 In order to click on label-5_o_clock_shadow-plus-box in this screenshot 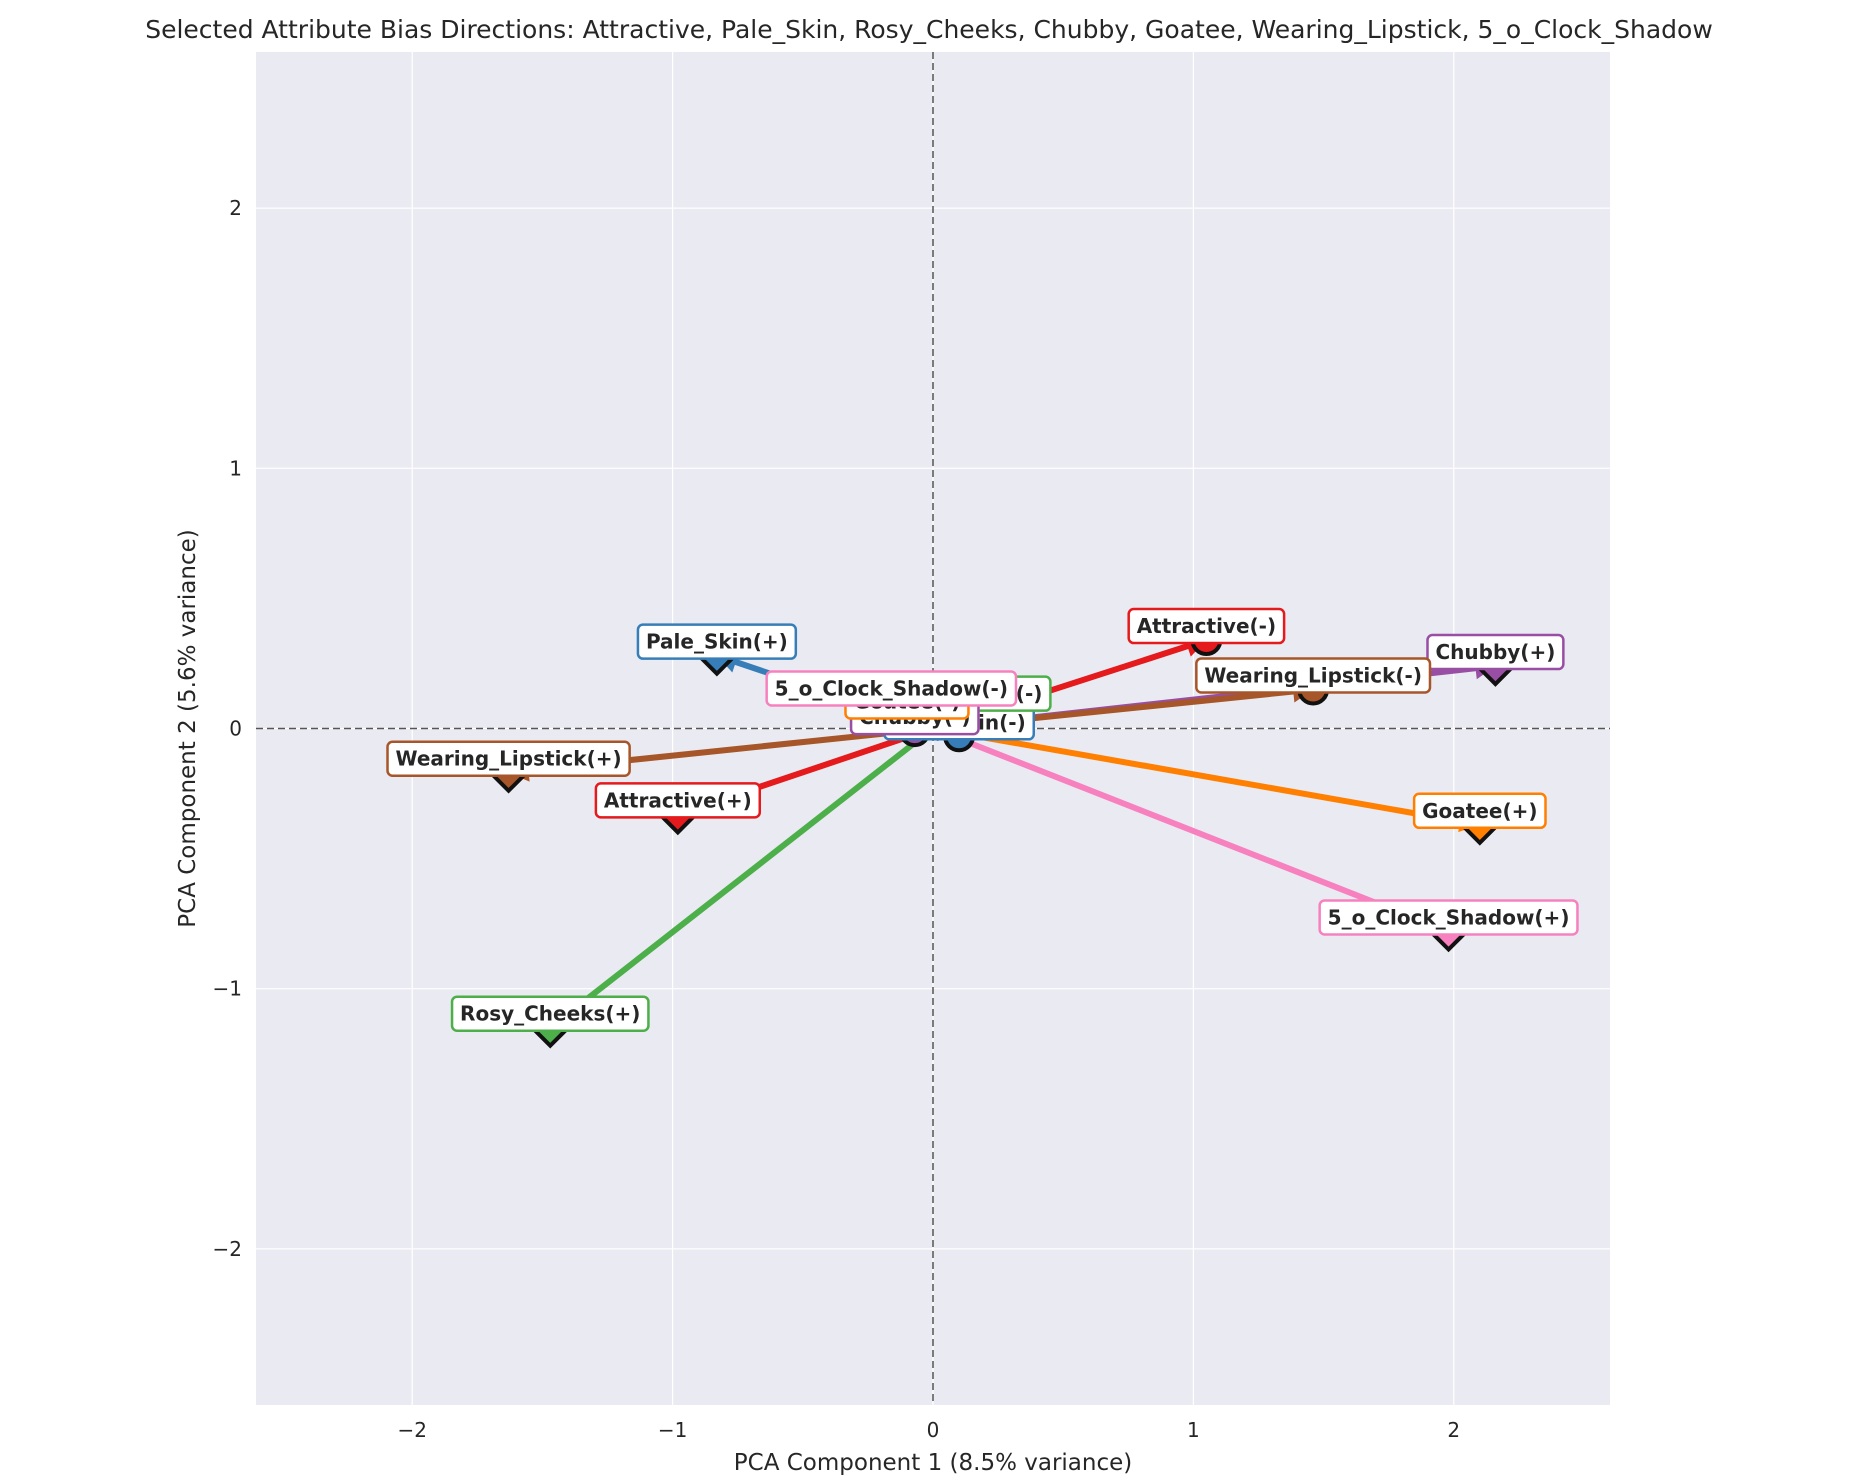, I will do `click(1448, 917)`.